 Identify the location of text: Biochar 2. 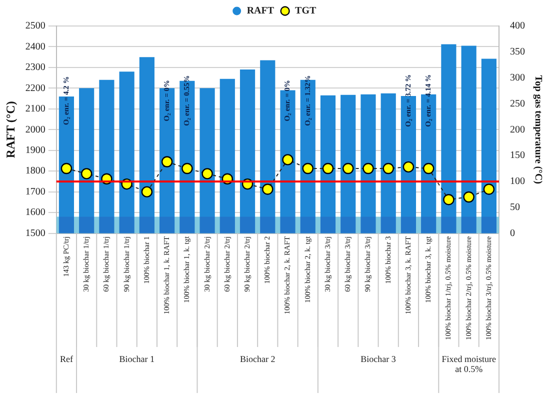
(258, 359).